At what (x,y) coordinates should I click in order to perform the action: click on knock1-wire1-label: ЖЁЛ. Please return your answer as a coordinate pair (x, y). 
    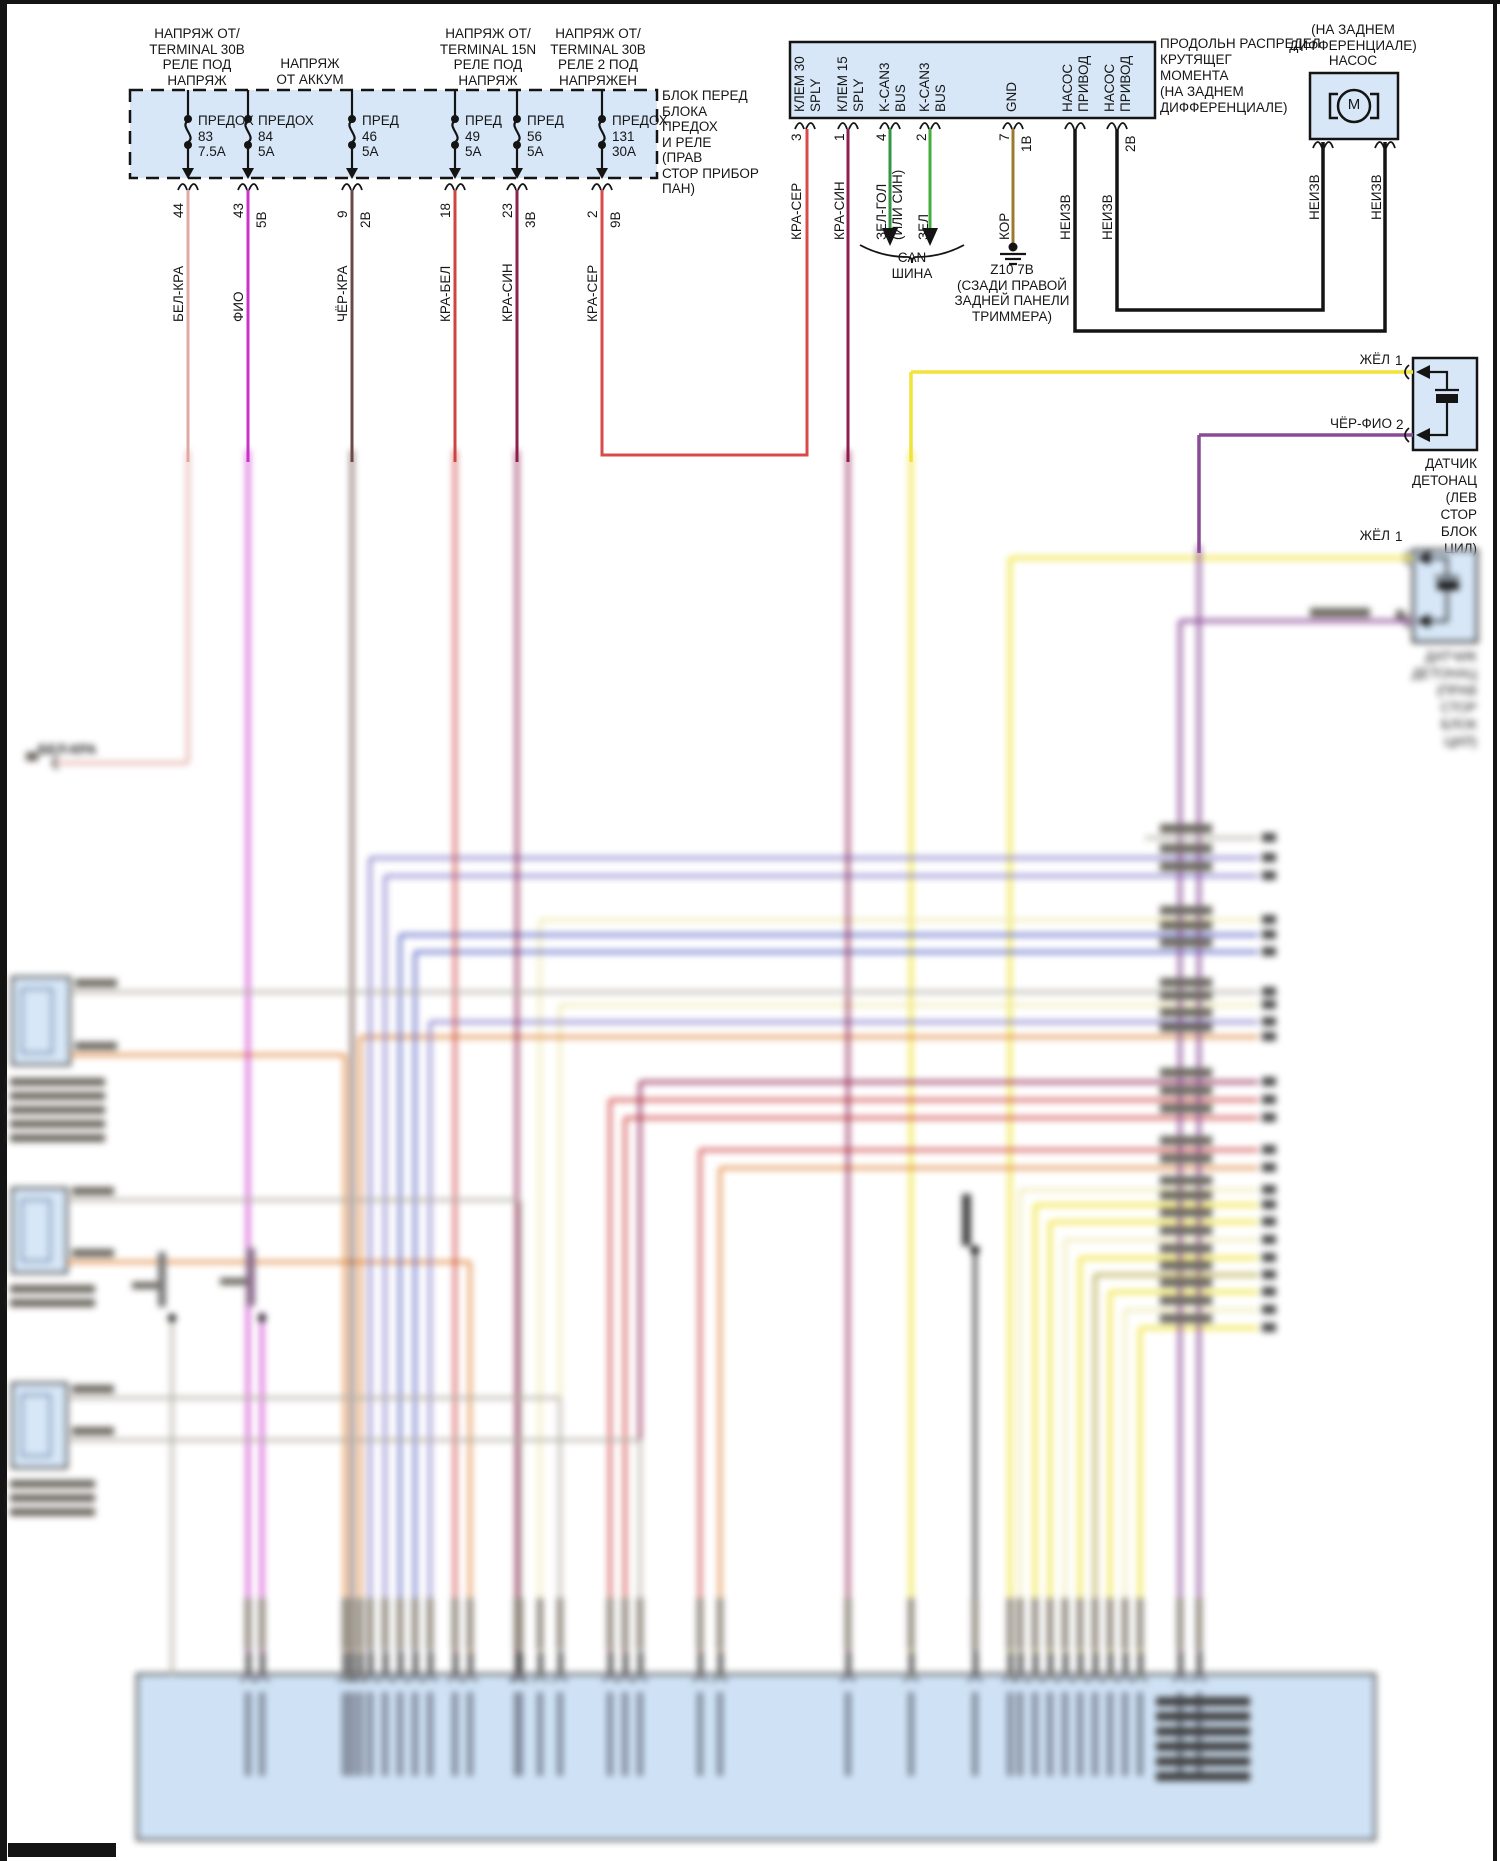
    Looking at the image, I should click on (1374, 359).